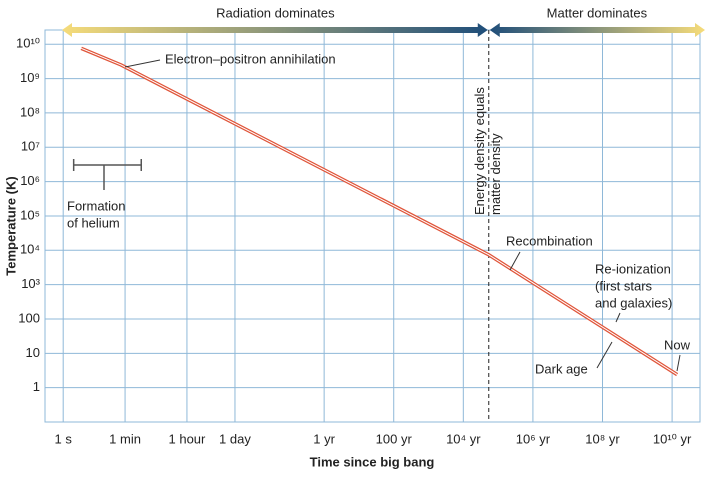  I want to click on x-tick-label: 10⁶ yr, so click(533, 438).